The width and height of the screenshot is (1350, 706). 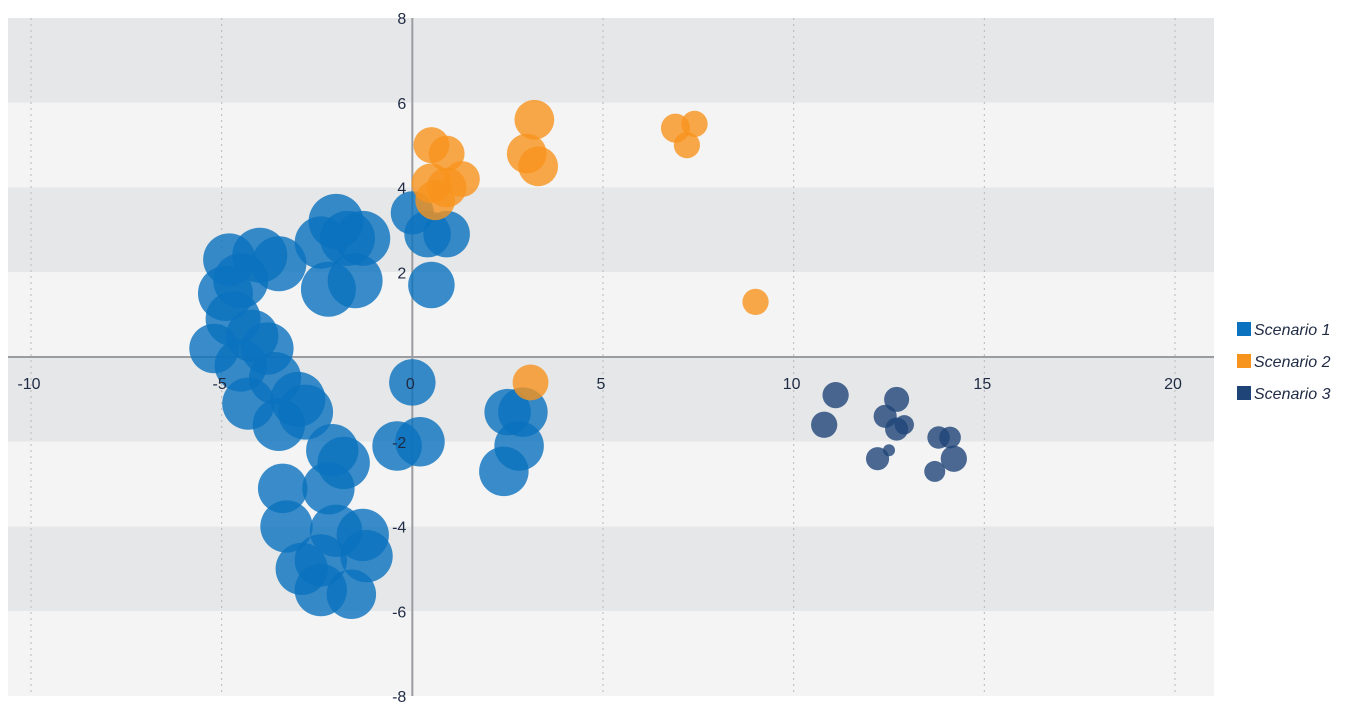 What do you see at coordinates (399, 528) in the screenshot?
I see `y-tick-label: -4` at bounding box center [399, 528].